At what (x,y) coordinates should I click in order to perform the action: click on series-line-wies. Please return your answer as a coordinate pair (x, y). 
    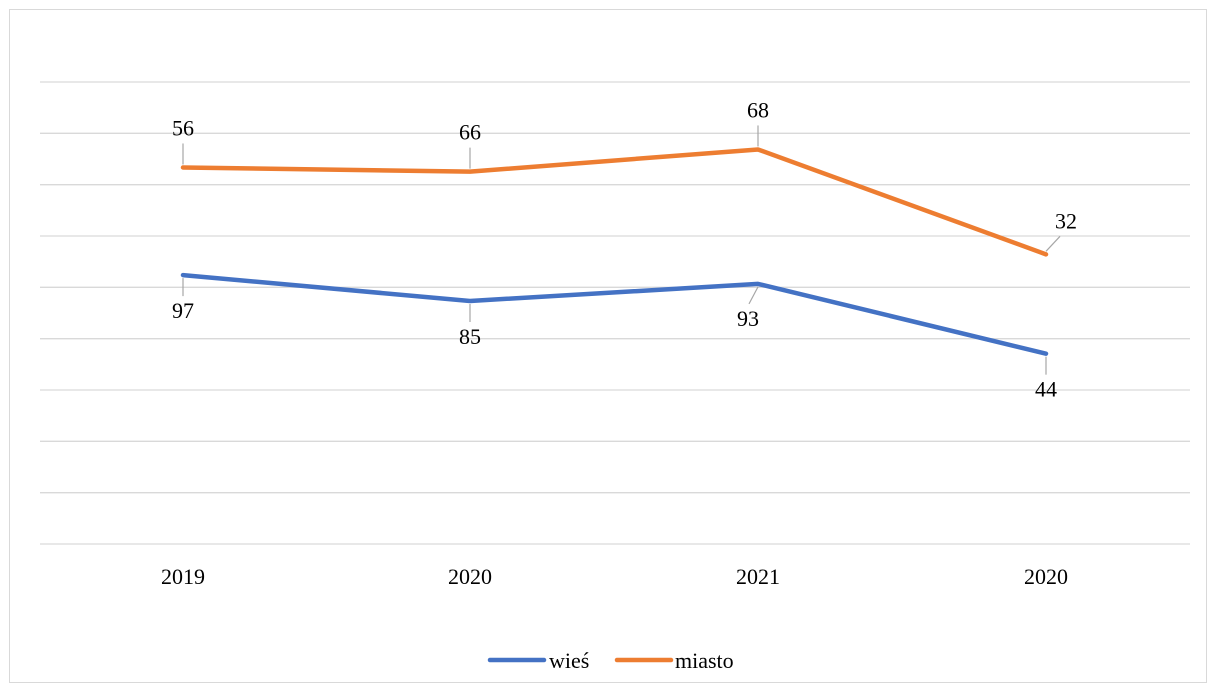
    Looking at the image, I should click on (614, 314).